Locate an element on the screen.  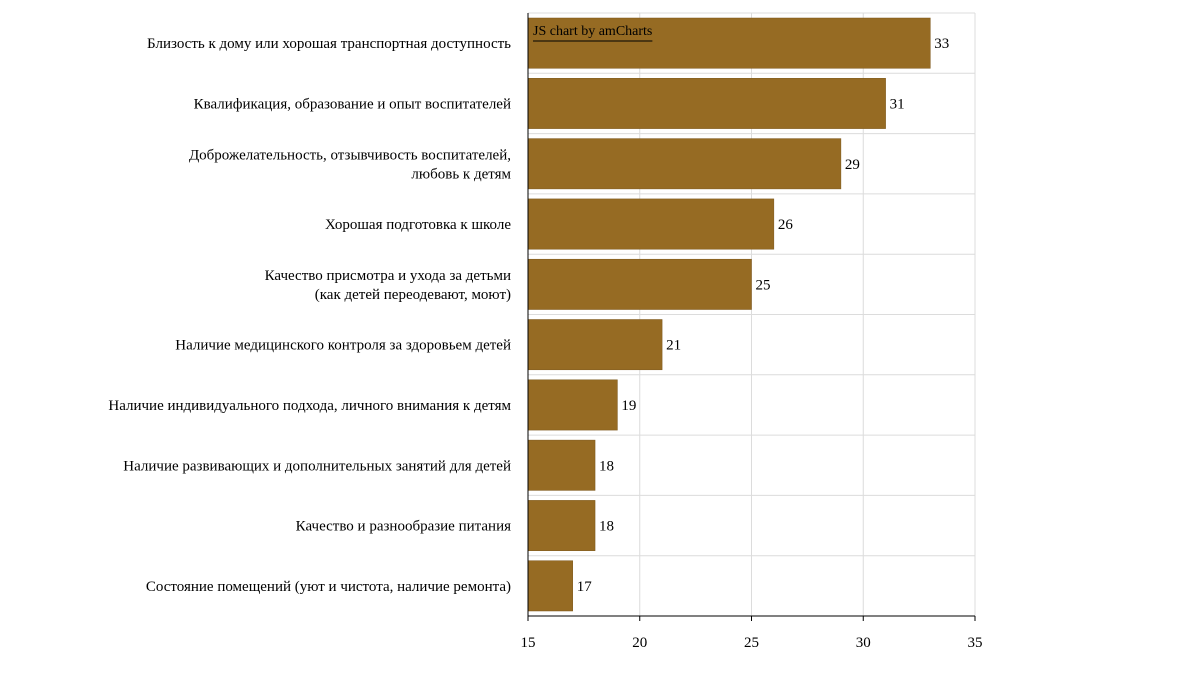
data-label: 25 is located at coordinates (763, 285).